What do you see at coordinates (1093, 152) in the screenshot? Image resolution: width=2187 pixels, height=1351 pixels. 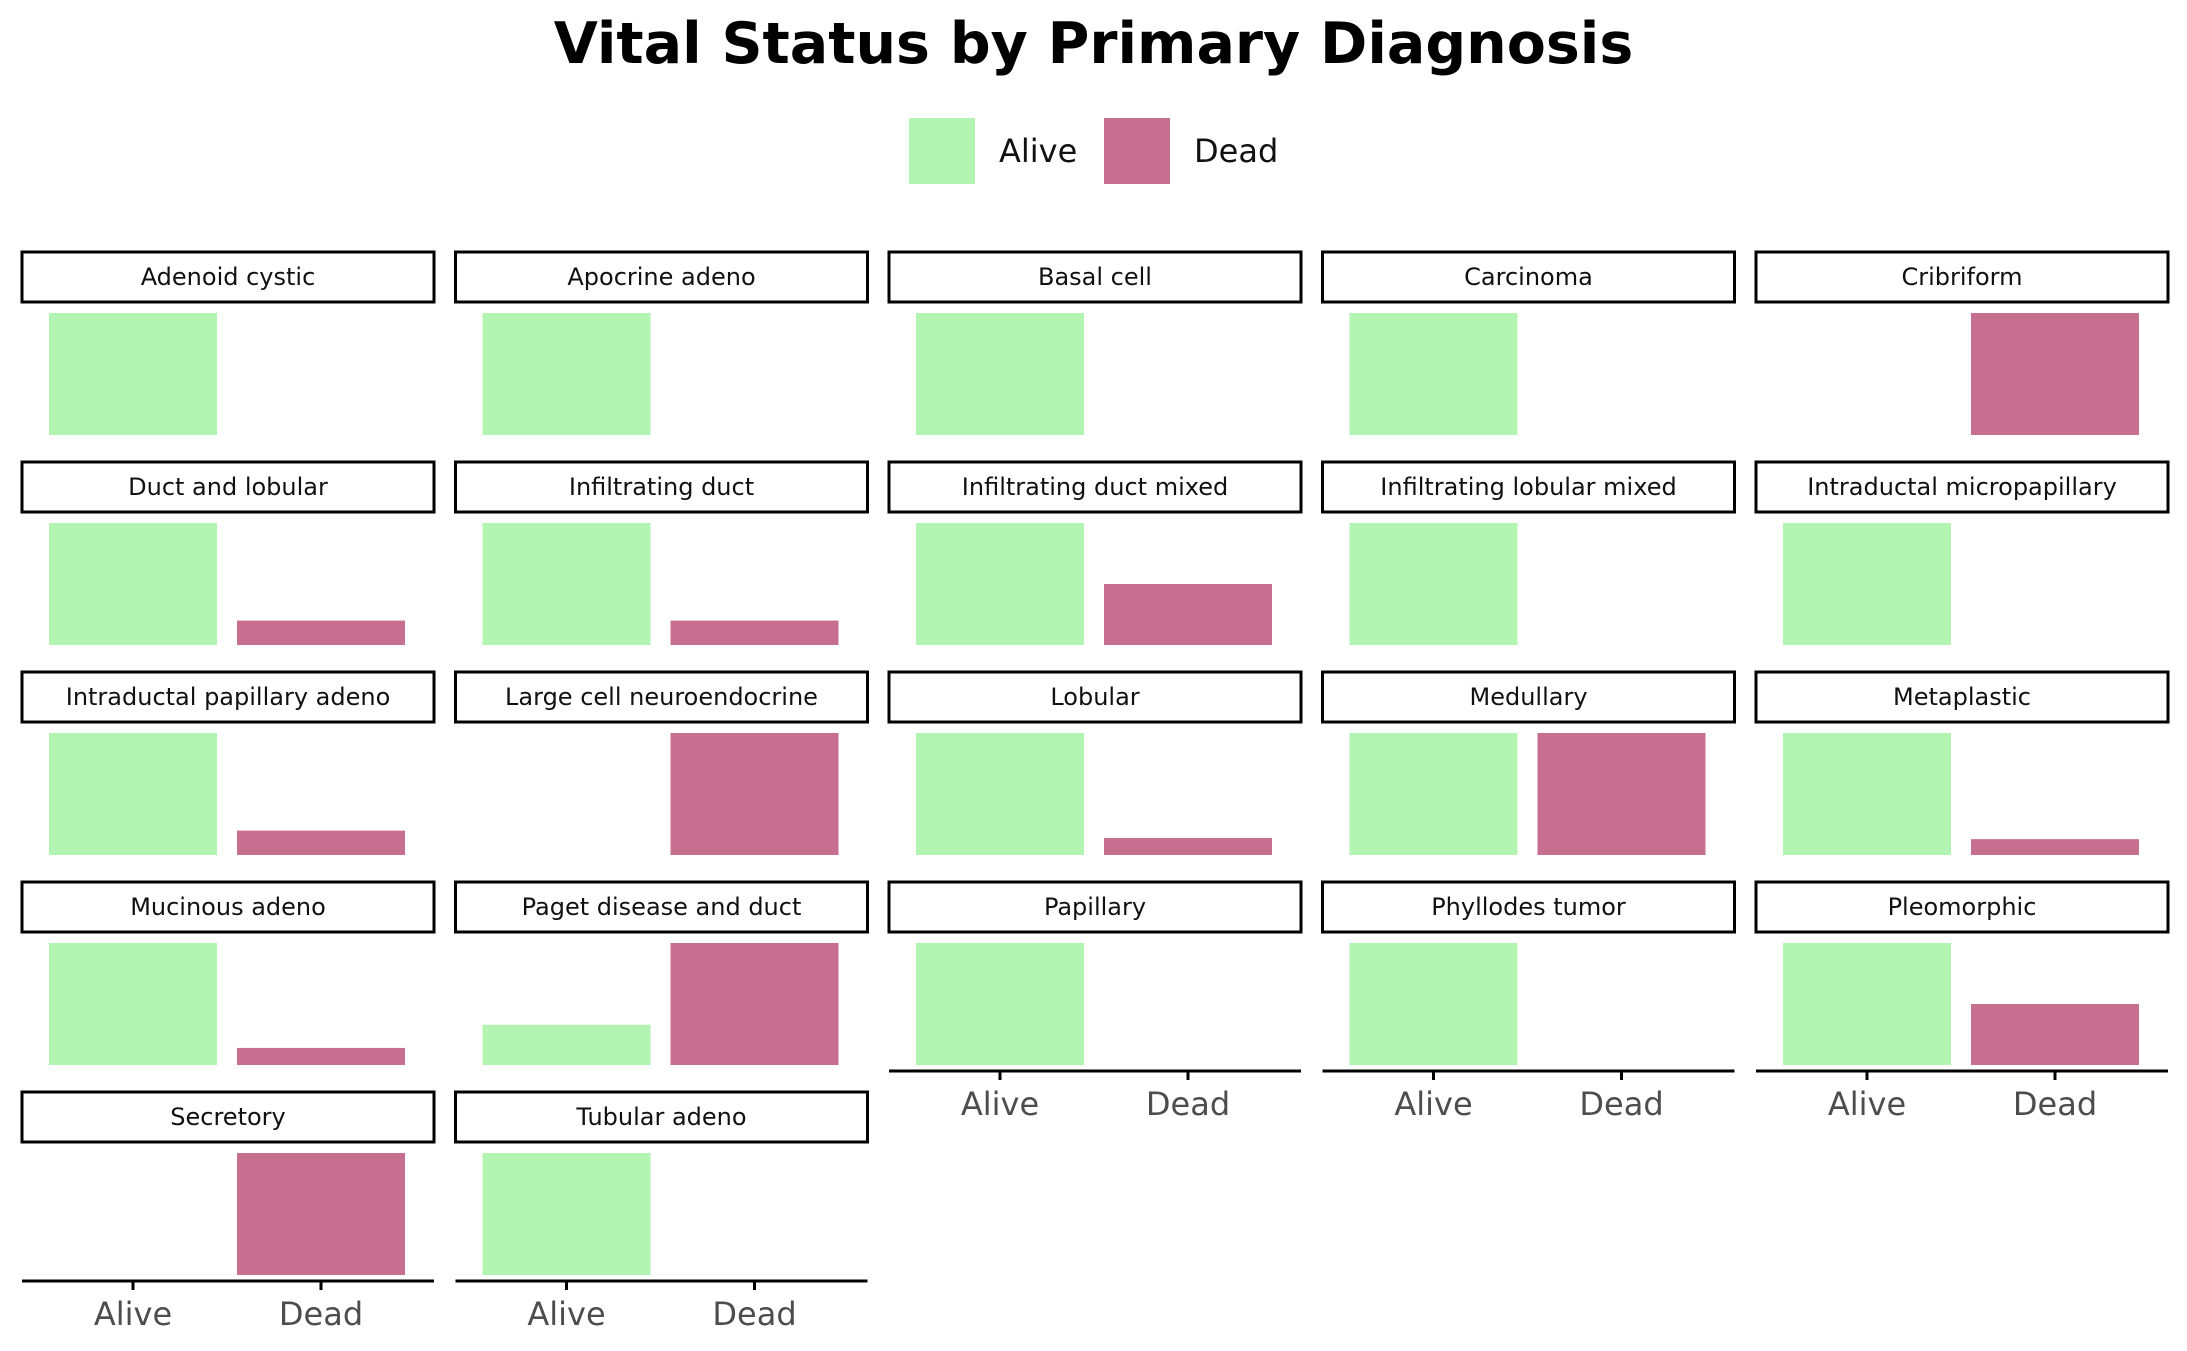 I see `legend: Alive Dead` at bounding box center [1093, 152].